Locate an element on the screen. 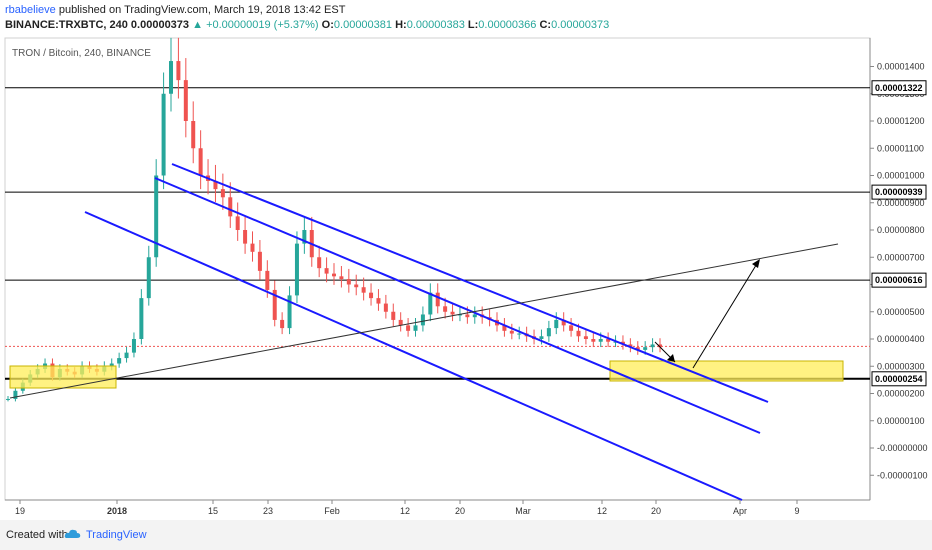 The height and width of the screenshot is (550, 932). x-tick-label: Apr is located at coordinates (740, 511).